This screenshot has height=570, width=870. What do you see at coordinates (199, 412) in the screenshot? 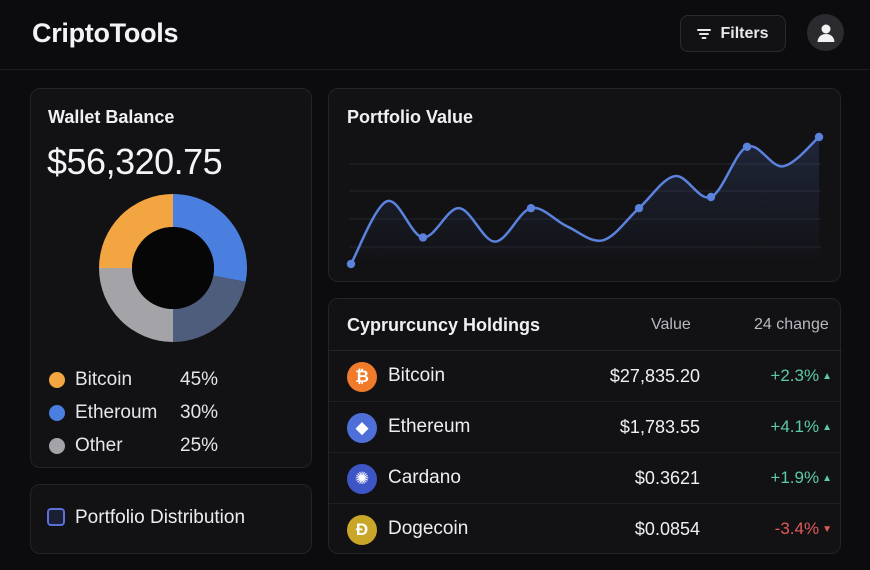
I see `legend-percent: 30%` at bounding box center [199, 412].